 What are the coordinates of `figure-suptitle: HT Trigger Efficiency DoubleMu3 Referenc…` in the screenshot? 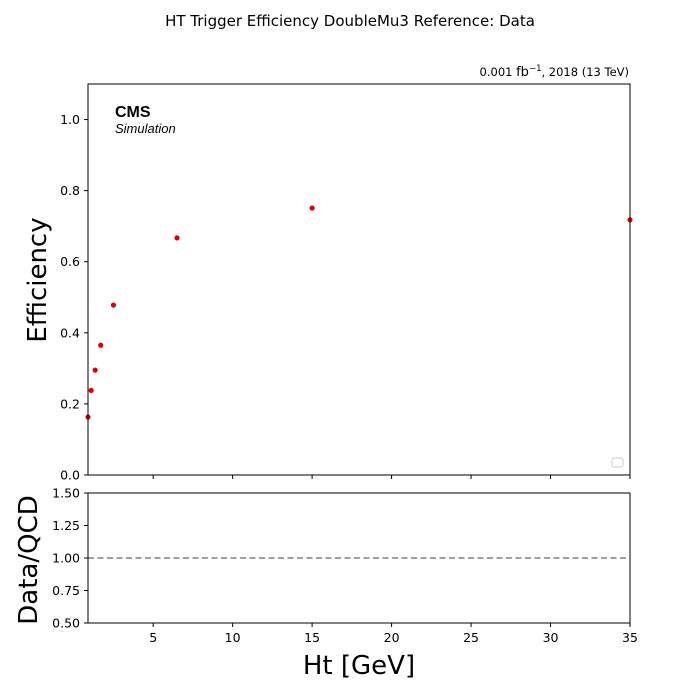 It's located at (350, 21).